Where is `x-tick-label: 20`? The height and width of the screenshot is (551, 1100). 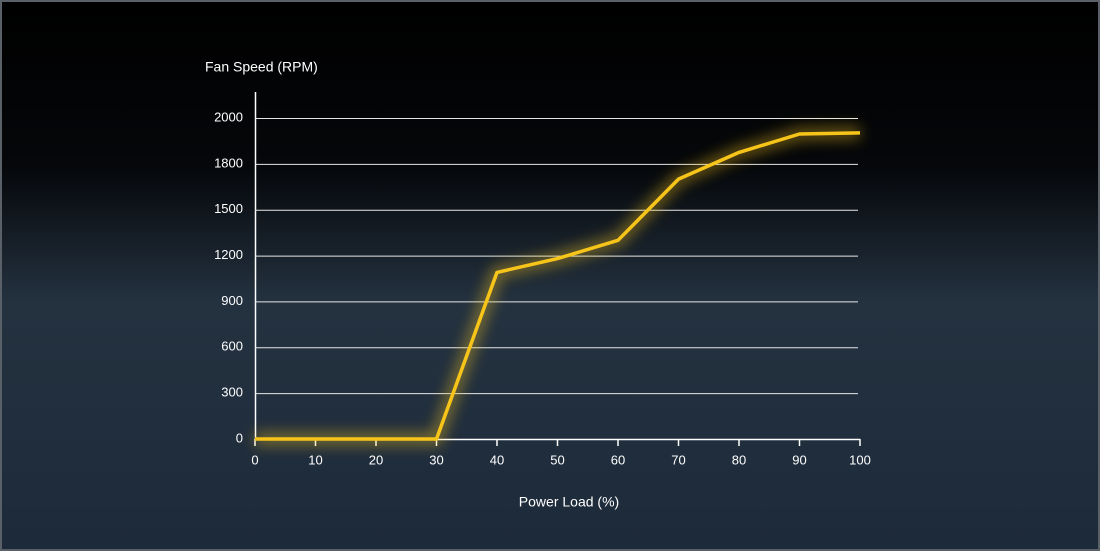 x-tick-label: 20 is located at coordinates (376, 459).